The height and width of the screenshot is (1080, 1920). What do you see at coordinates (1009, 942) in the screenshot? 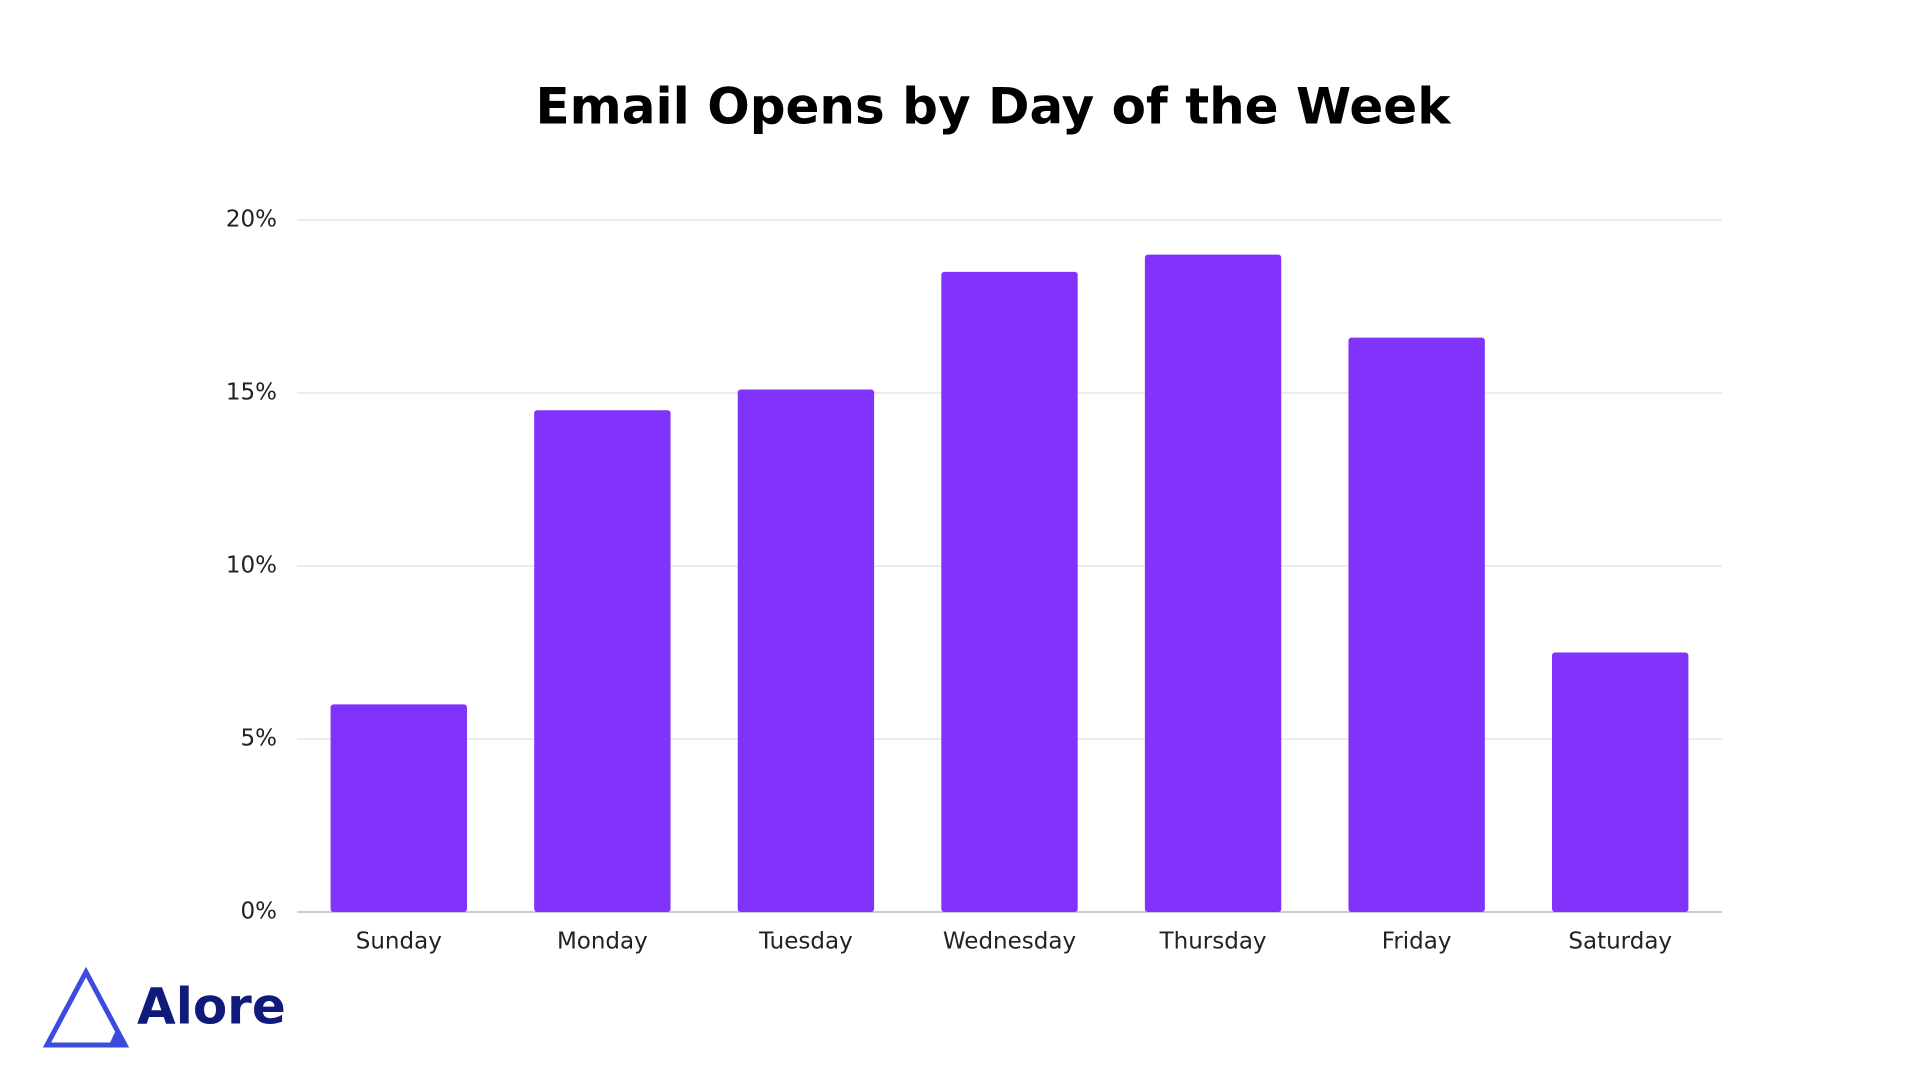
I see `x-tick-label: Wednesday` at bounding box center [1009, 942].